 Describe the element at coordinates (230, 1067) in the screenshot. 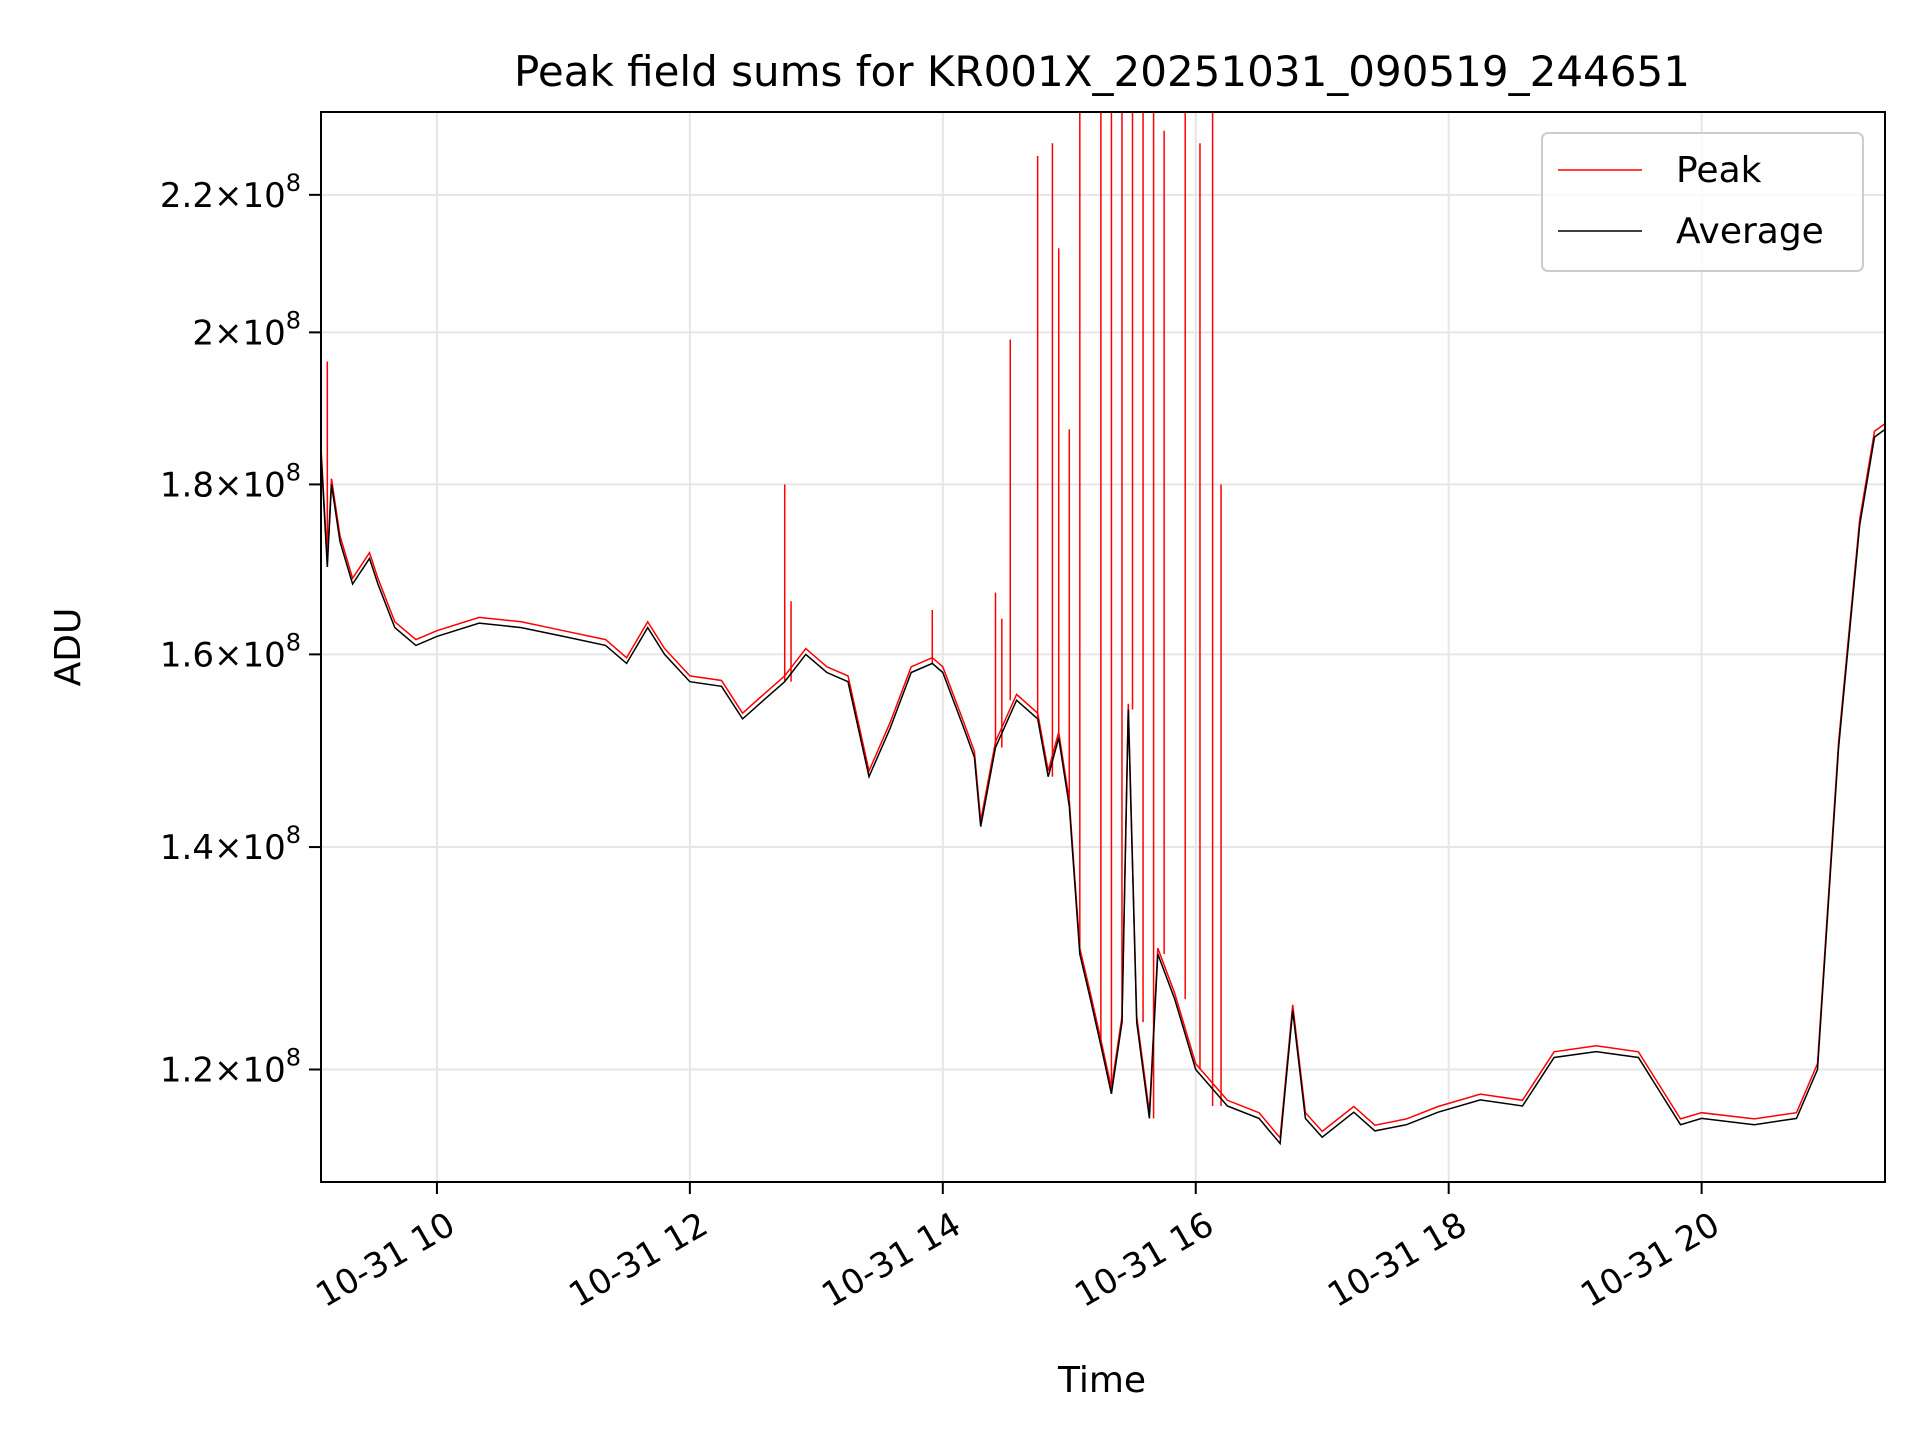

I see `y-tick-label: 1.2×108` at that location.